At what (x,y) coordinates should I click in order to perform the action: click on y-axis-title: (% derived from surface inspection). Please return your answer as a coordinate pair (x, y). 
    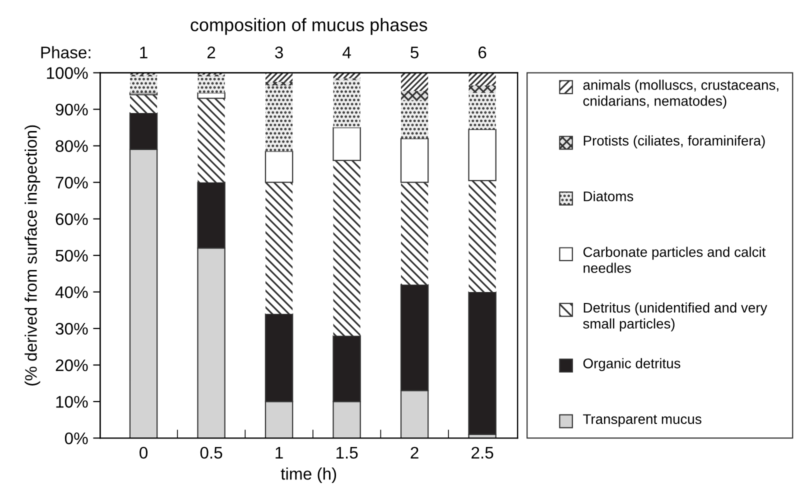
    Looking at the image, I should click on (32, 255).